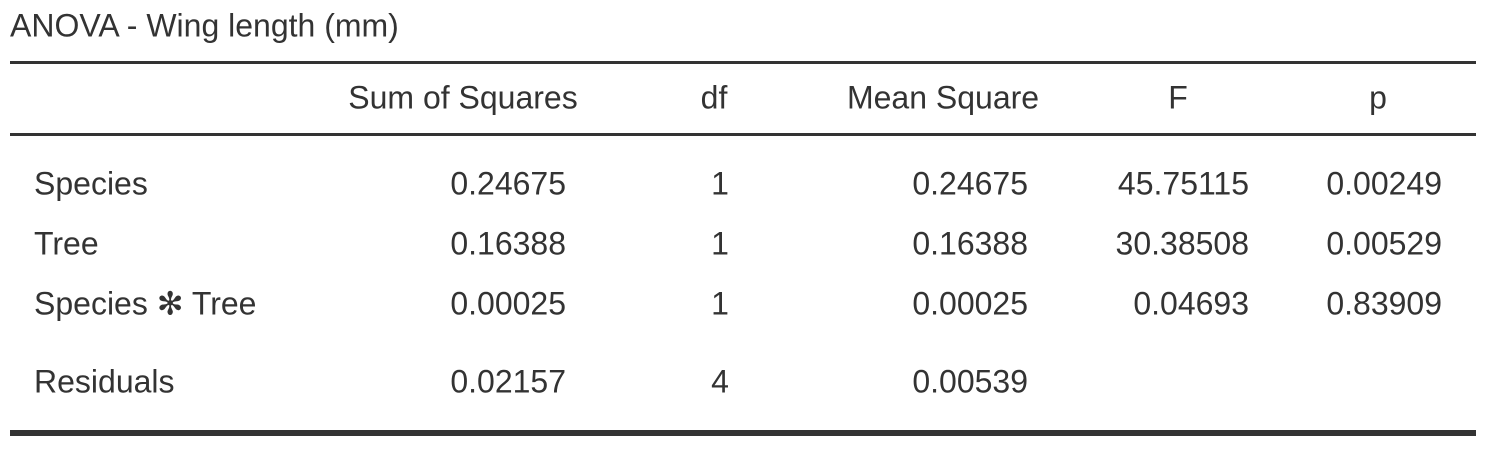 The width and height of the screenshot is (1488, 450). I want to click on table-cell: 45.75115, so click(1183, 183).